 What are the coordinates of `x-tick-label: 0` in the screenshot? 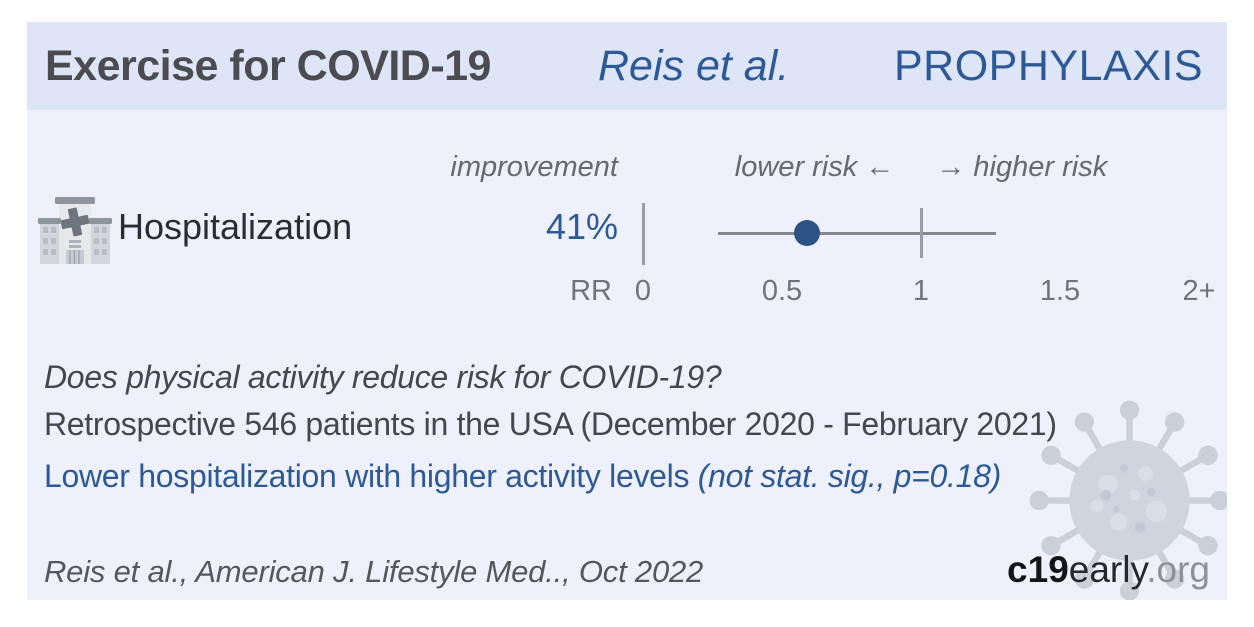 It's located at (643, 291).